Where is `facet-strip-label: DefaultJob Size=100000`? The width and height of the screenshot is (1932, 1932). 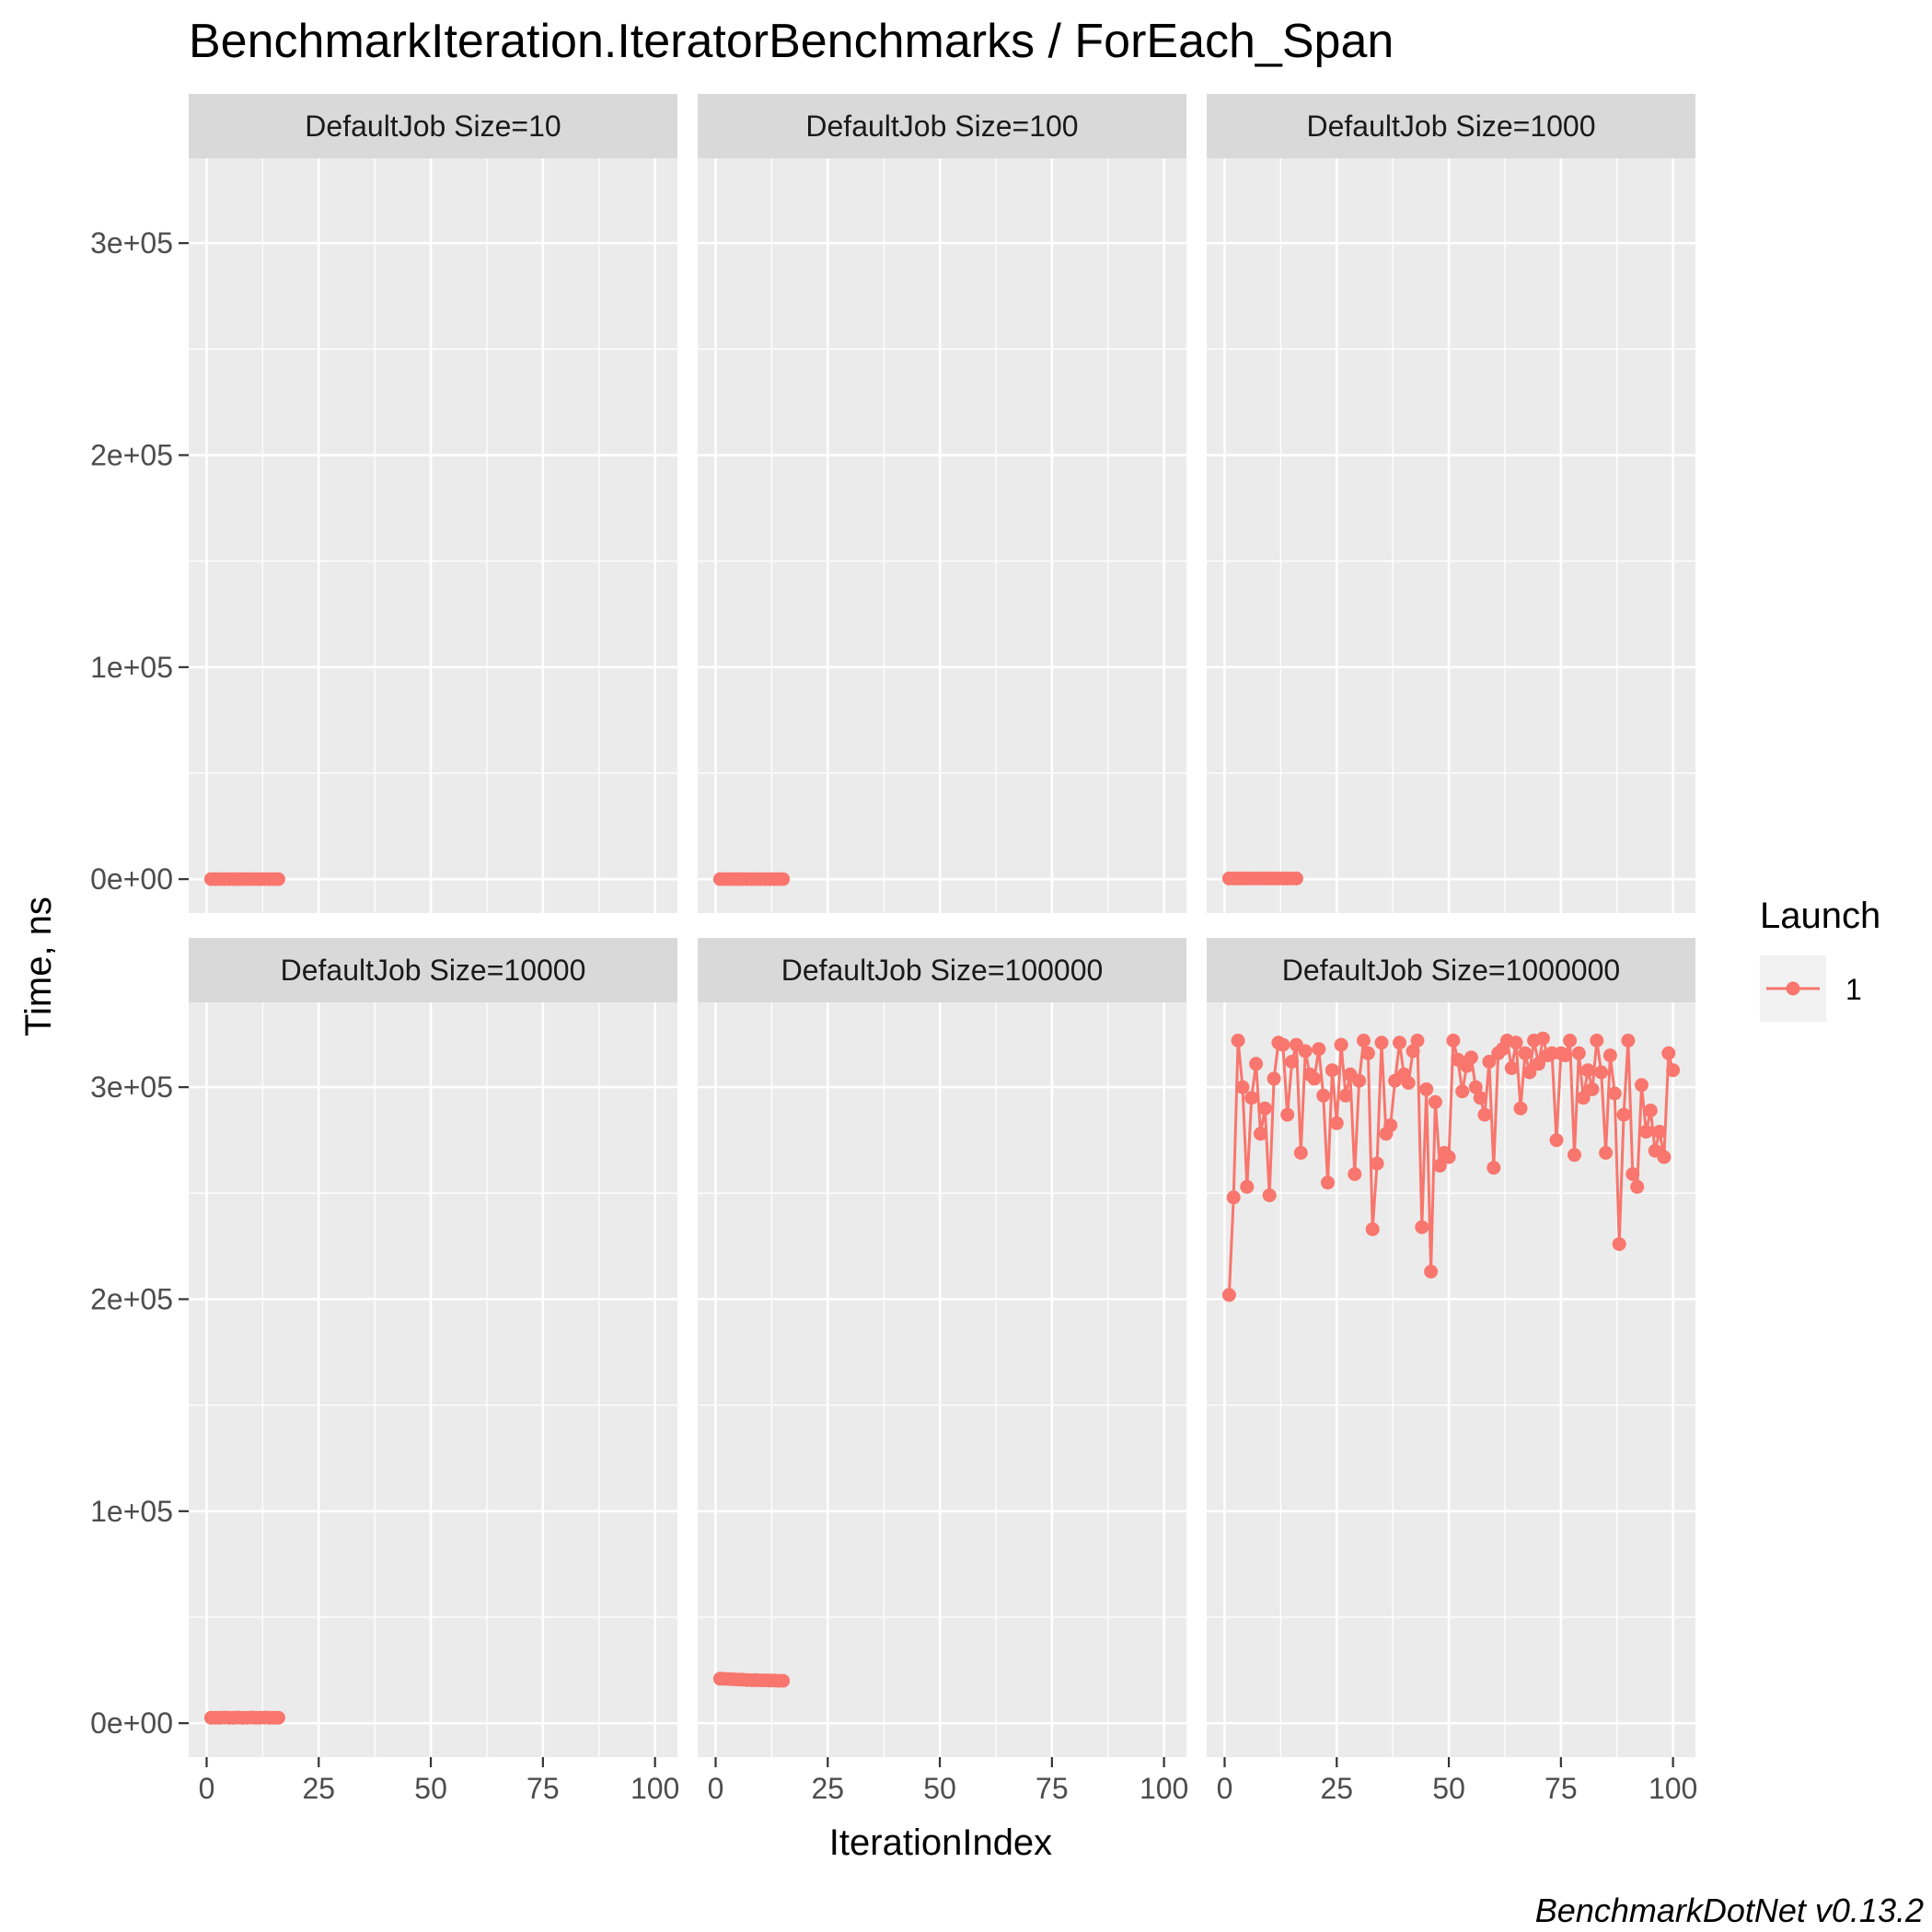 facet-strip-label: DefaultJob Size=100000 is located at coordinates (943, 971).